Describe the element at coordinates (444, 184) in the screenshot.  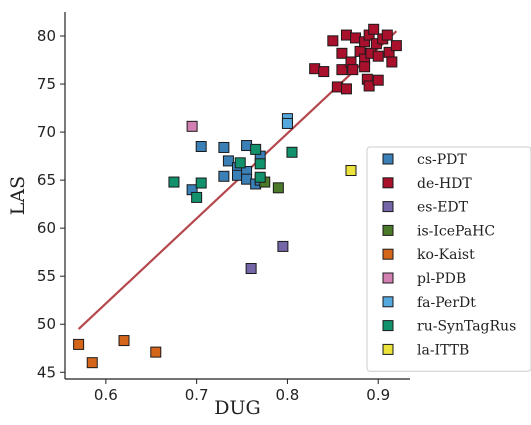
I see `legend-label: de-HDT` at that location.